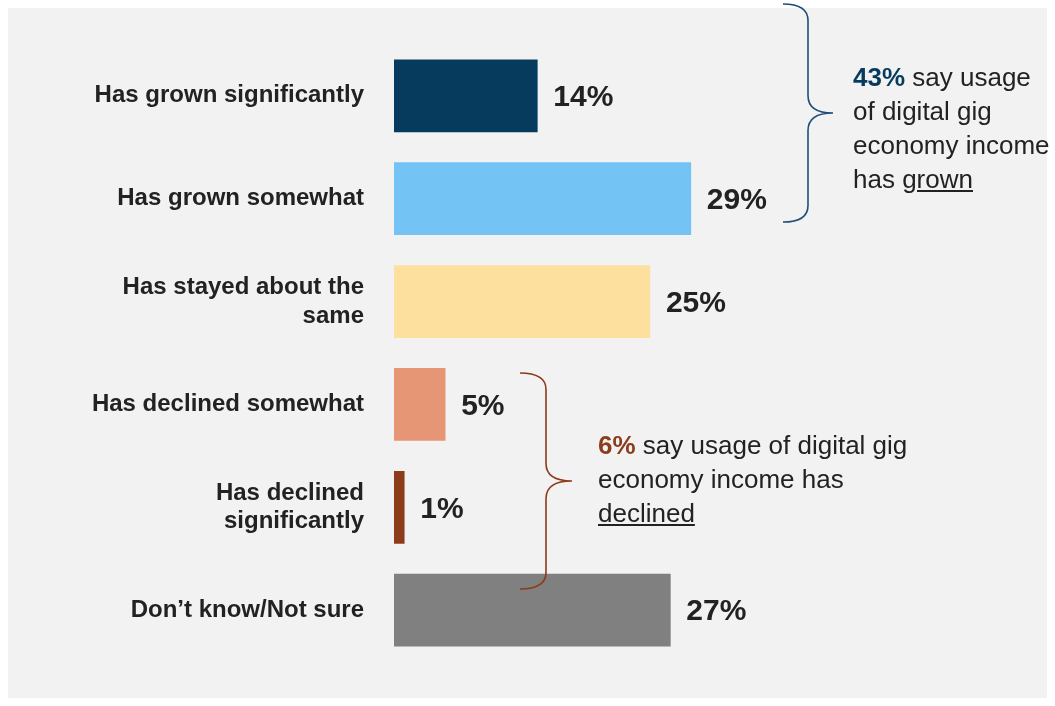 The height and width of the screenshot is (706, 1055). I want to click on data-label: 27%, so click(716, 610).